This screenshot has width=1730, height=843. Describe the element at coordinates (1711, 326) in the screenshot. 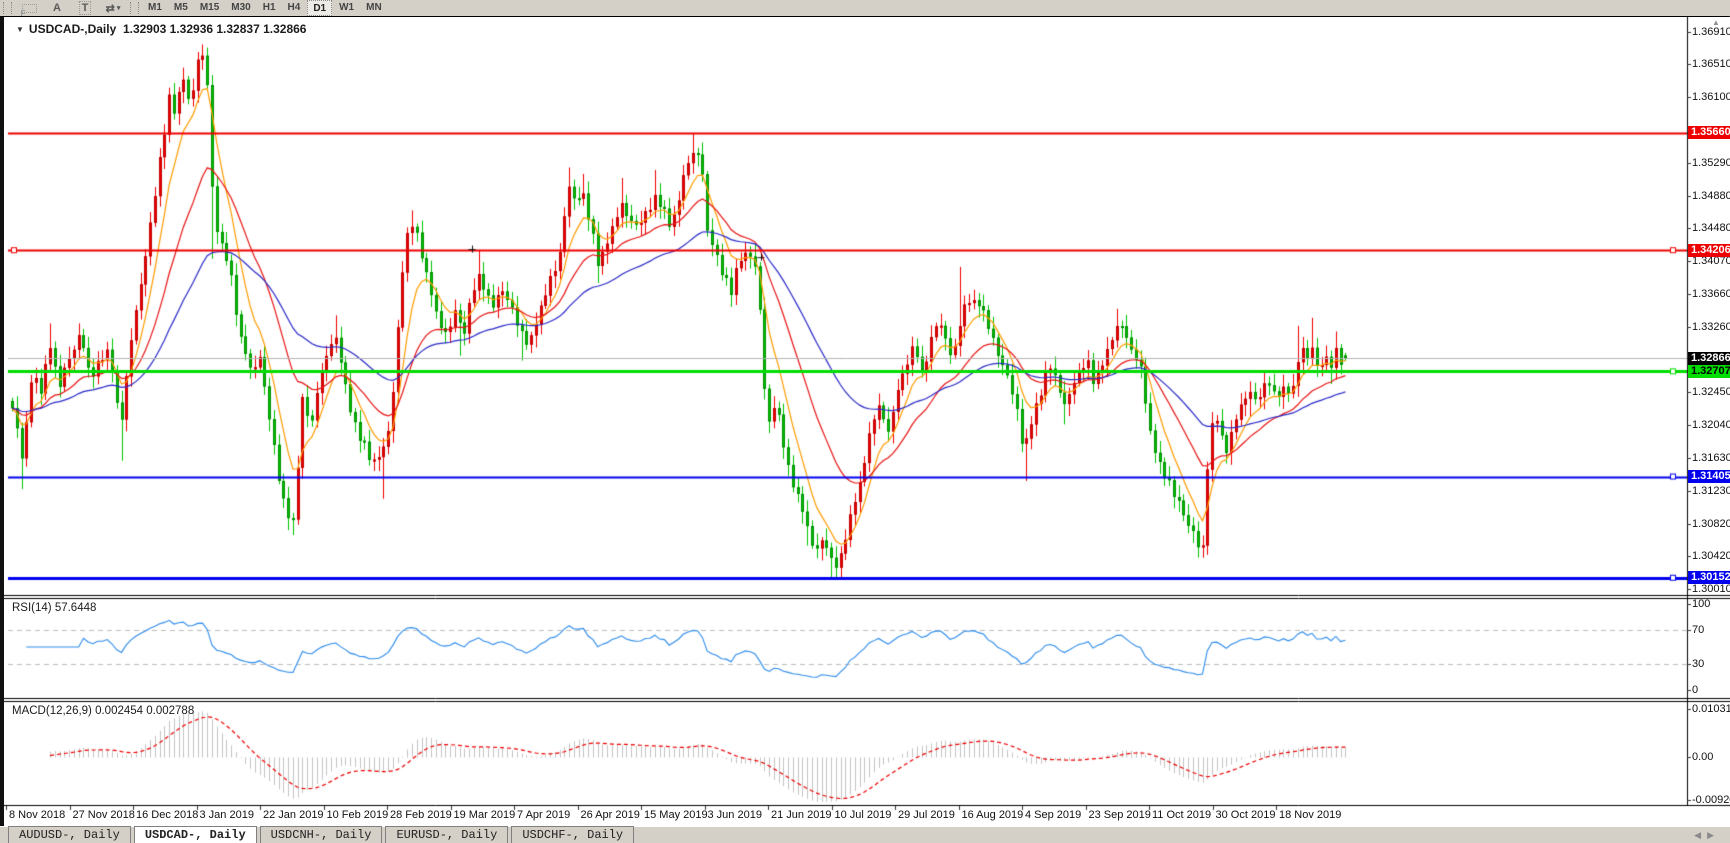

I see `price-tick-label: 1.33260` at that location.